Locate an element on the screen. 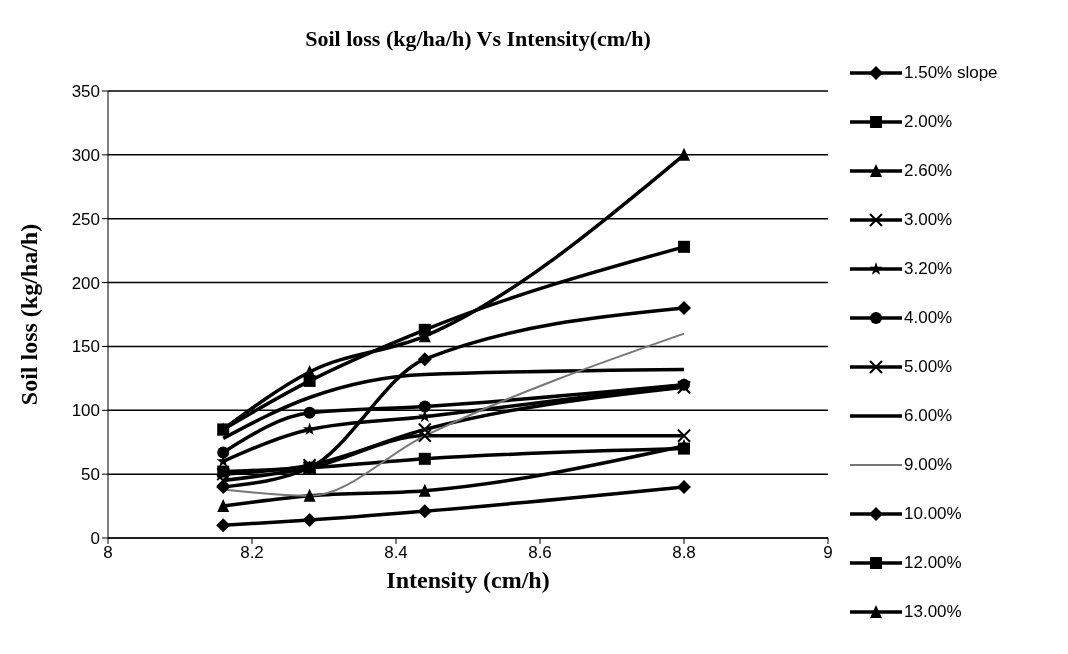  legend-label: 3.20% is located at coordinates (928, 268).